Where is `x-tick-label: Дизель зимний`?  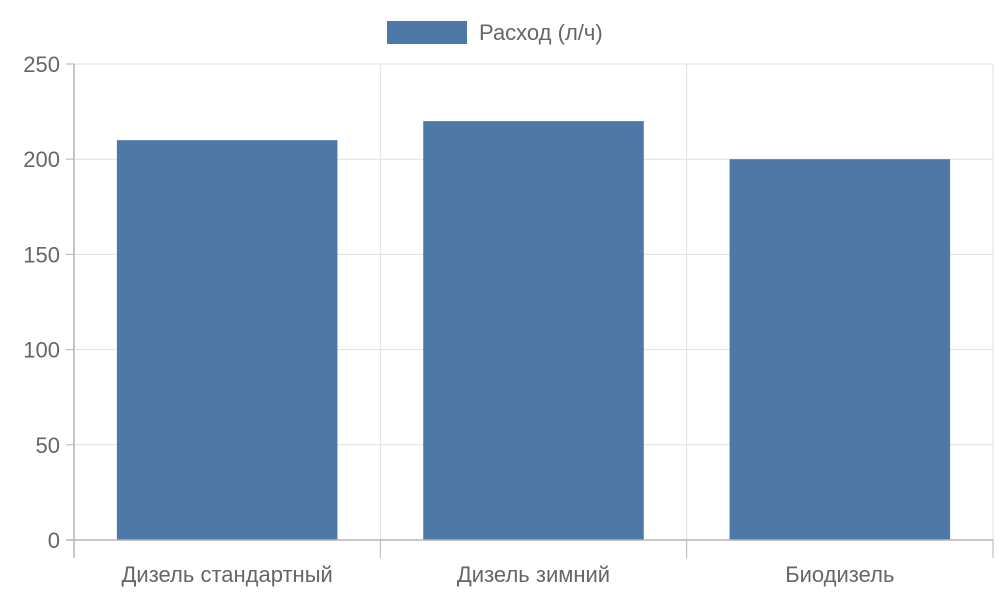
x-tick-label: Дизель зимний is located at coordinates (533, 574).